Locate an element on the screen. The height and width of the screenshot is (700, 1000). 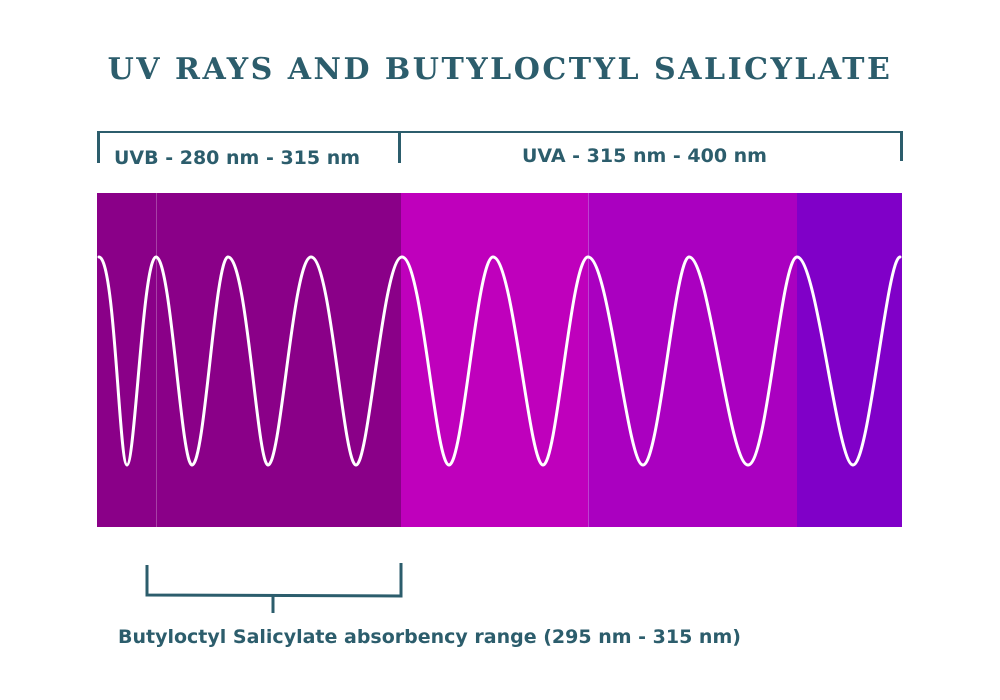
uvb-bracket is located at coordinates (249, 147).